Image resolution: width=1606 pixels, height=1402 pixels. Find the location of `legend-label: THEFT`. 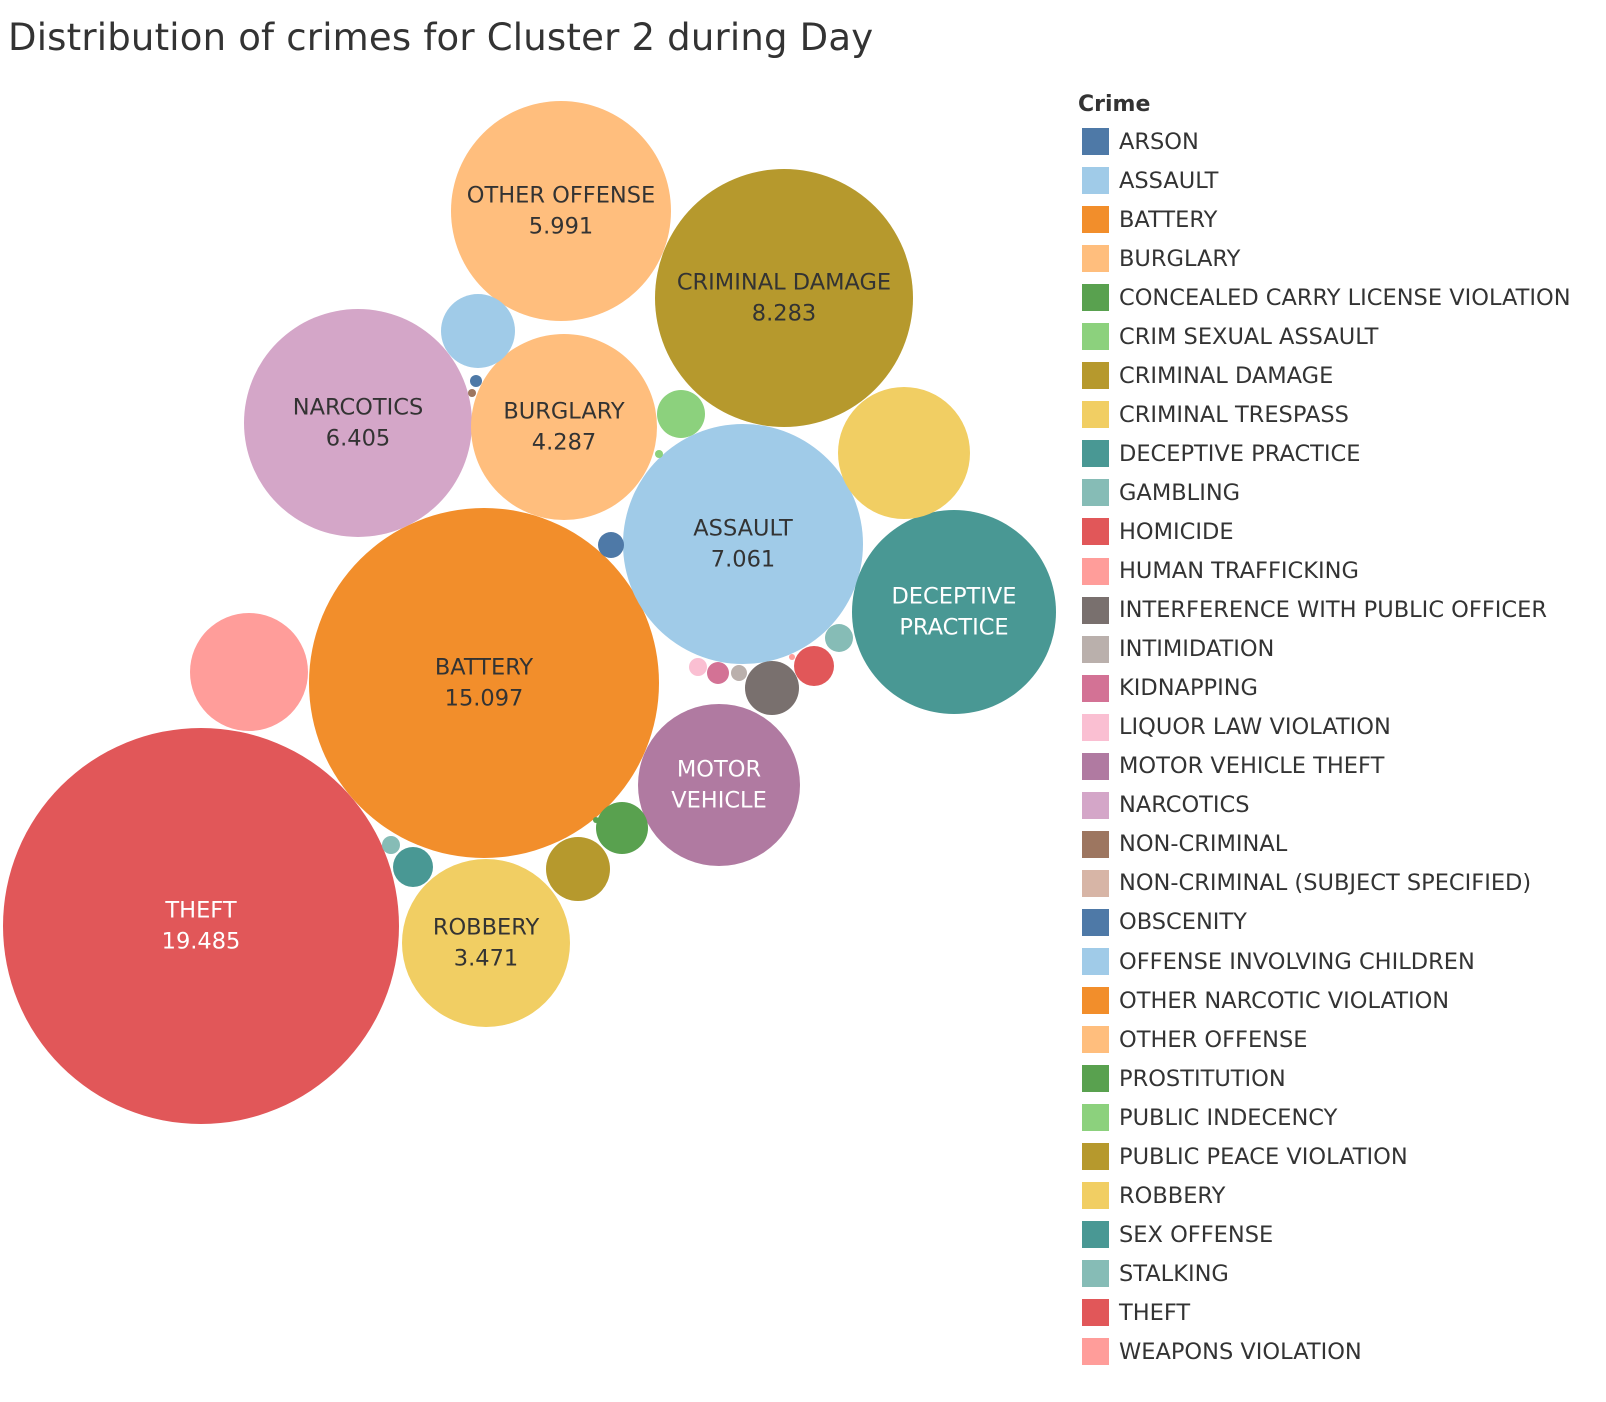

legend-label: THEFT is located at coordinates (1155, 1312).